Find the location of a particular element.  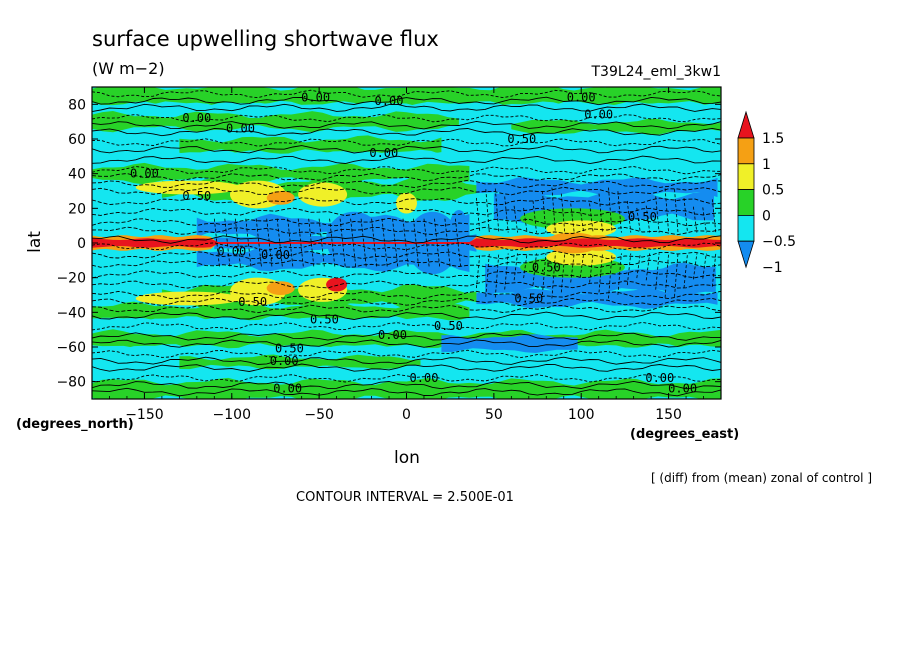

blob-cyan-sw is located at coordinates (144, 274).